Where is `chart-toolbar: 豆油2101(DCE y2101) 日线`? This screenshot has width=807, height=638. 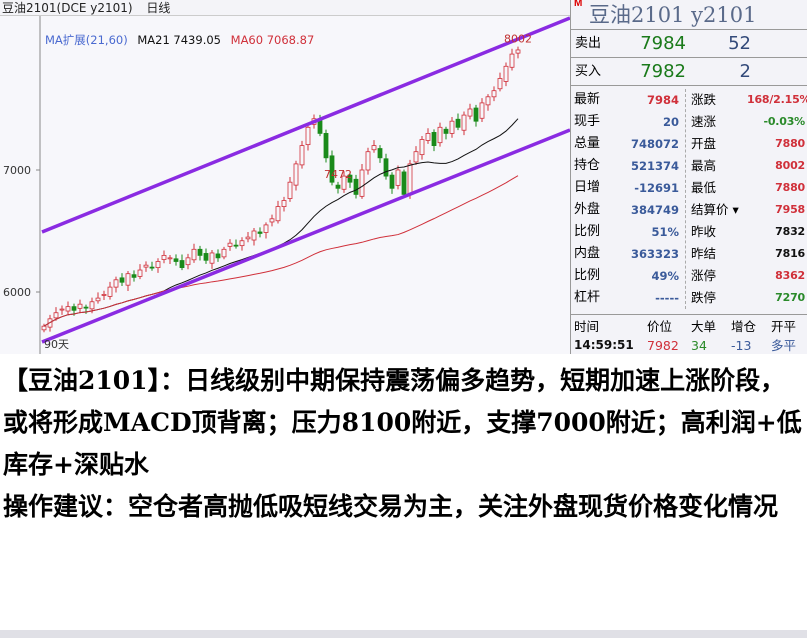 chart-toolbar: 豆油2101(DCE y2101) 日线 is located at coordinates (285, 8).